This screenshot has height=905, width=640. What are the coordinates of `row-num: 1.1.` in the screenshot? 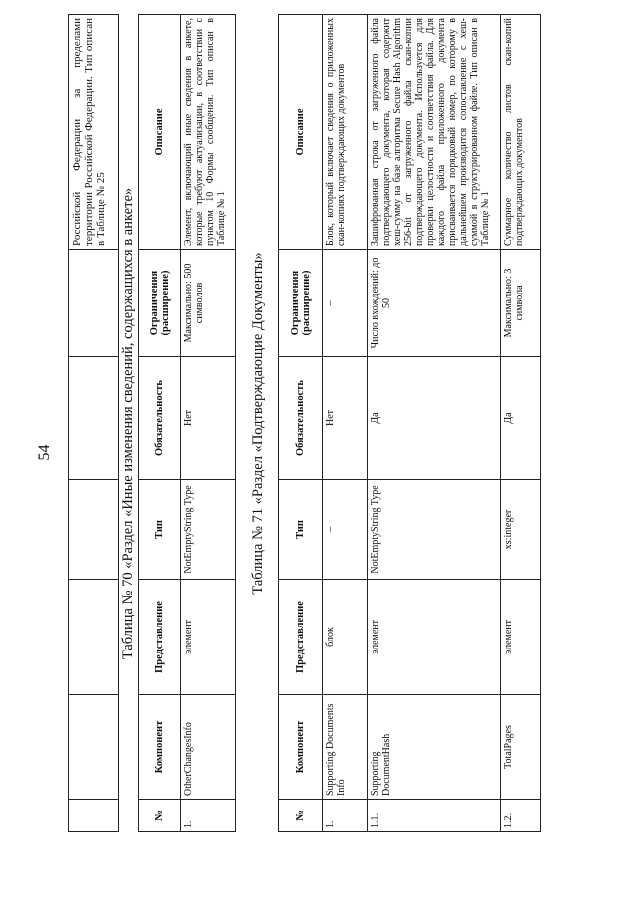 It's located at (434, 815).